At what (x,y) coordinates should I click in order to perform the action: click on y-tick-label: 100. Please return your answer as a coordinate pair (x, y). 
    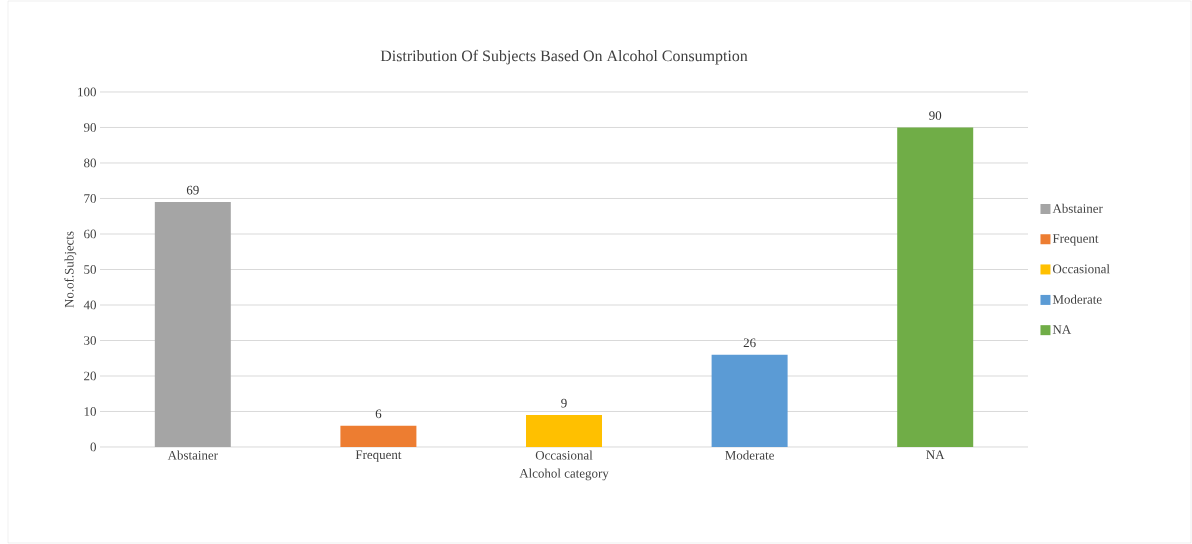
    Looking at the image, I should click on (87, 92).